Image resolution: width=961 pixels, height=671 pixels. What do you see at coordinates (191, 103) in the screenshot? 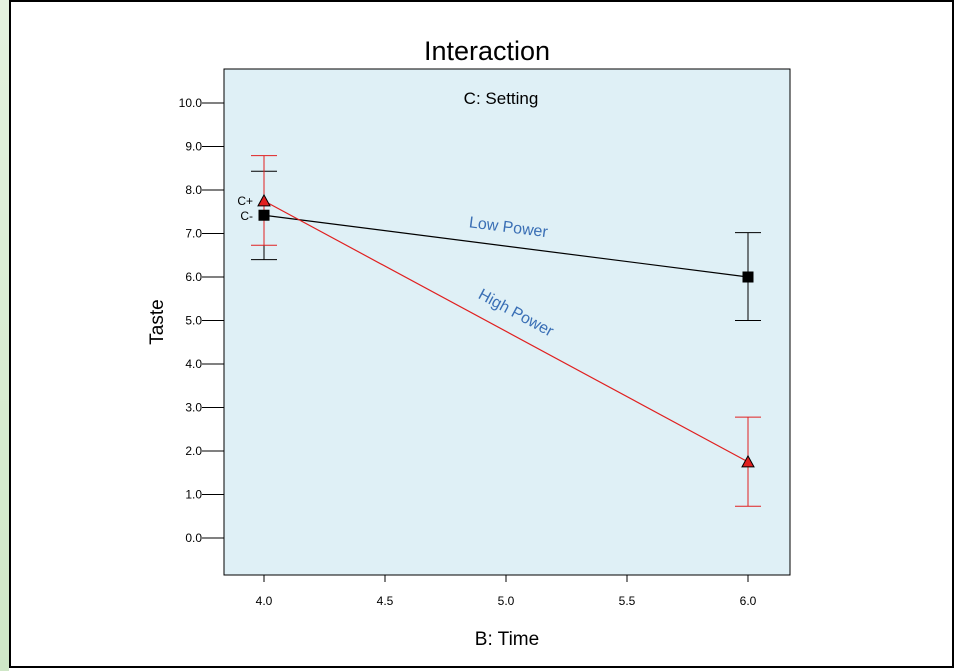
I see `y-tick-label: 10.0` at bounding box center [191, 103].